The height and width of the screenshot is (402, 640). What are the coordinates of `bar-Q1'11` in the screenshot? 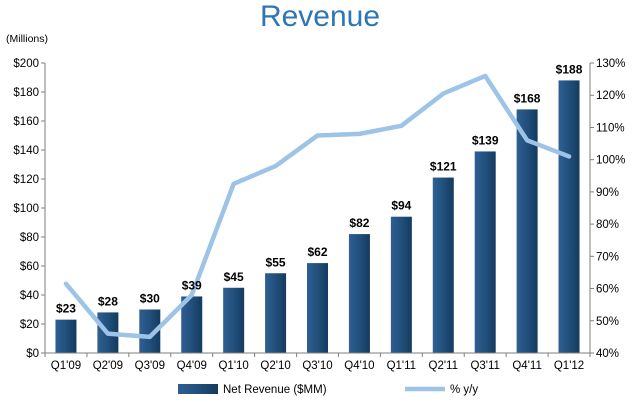 It's located at (401, 284).